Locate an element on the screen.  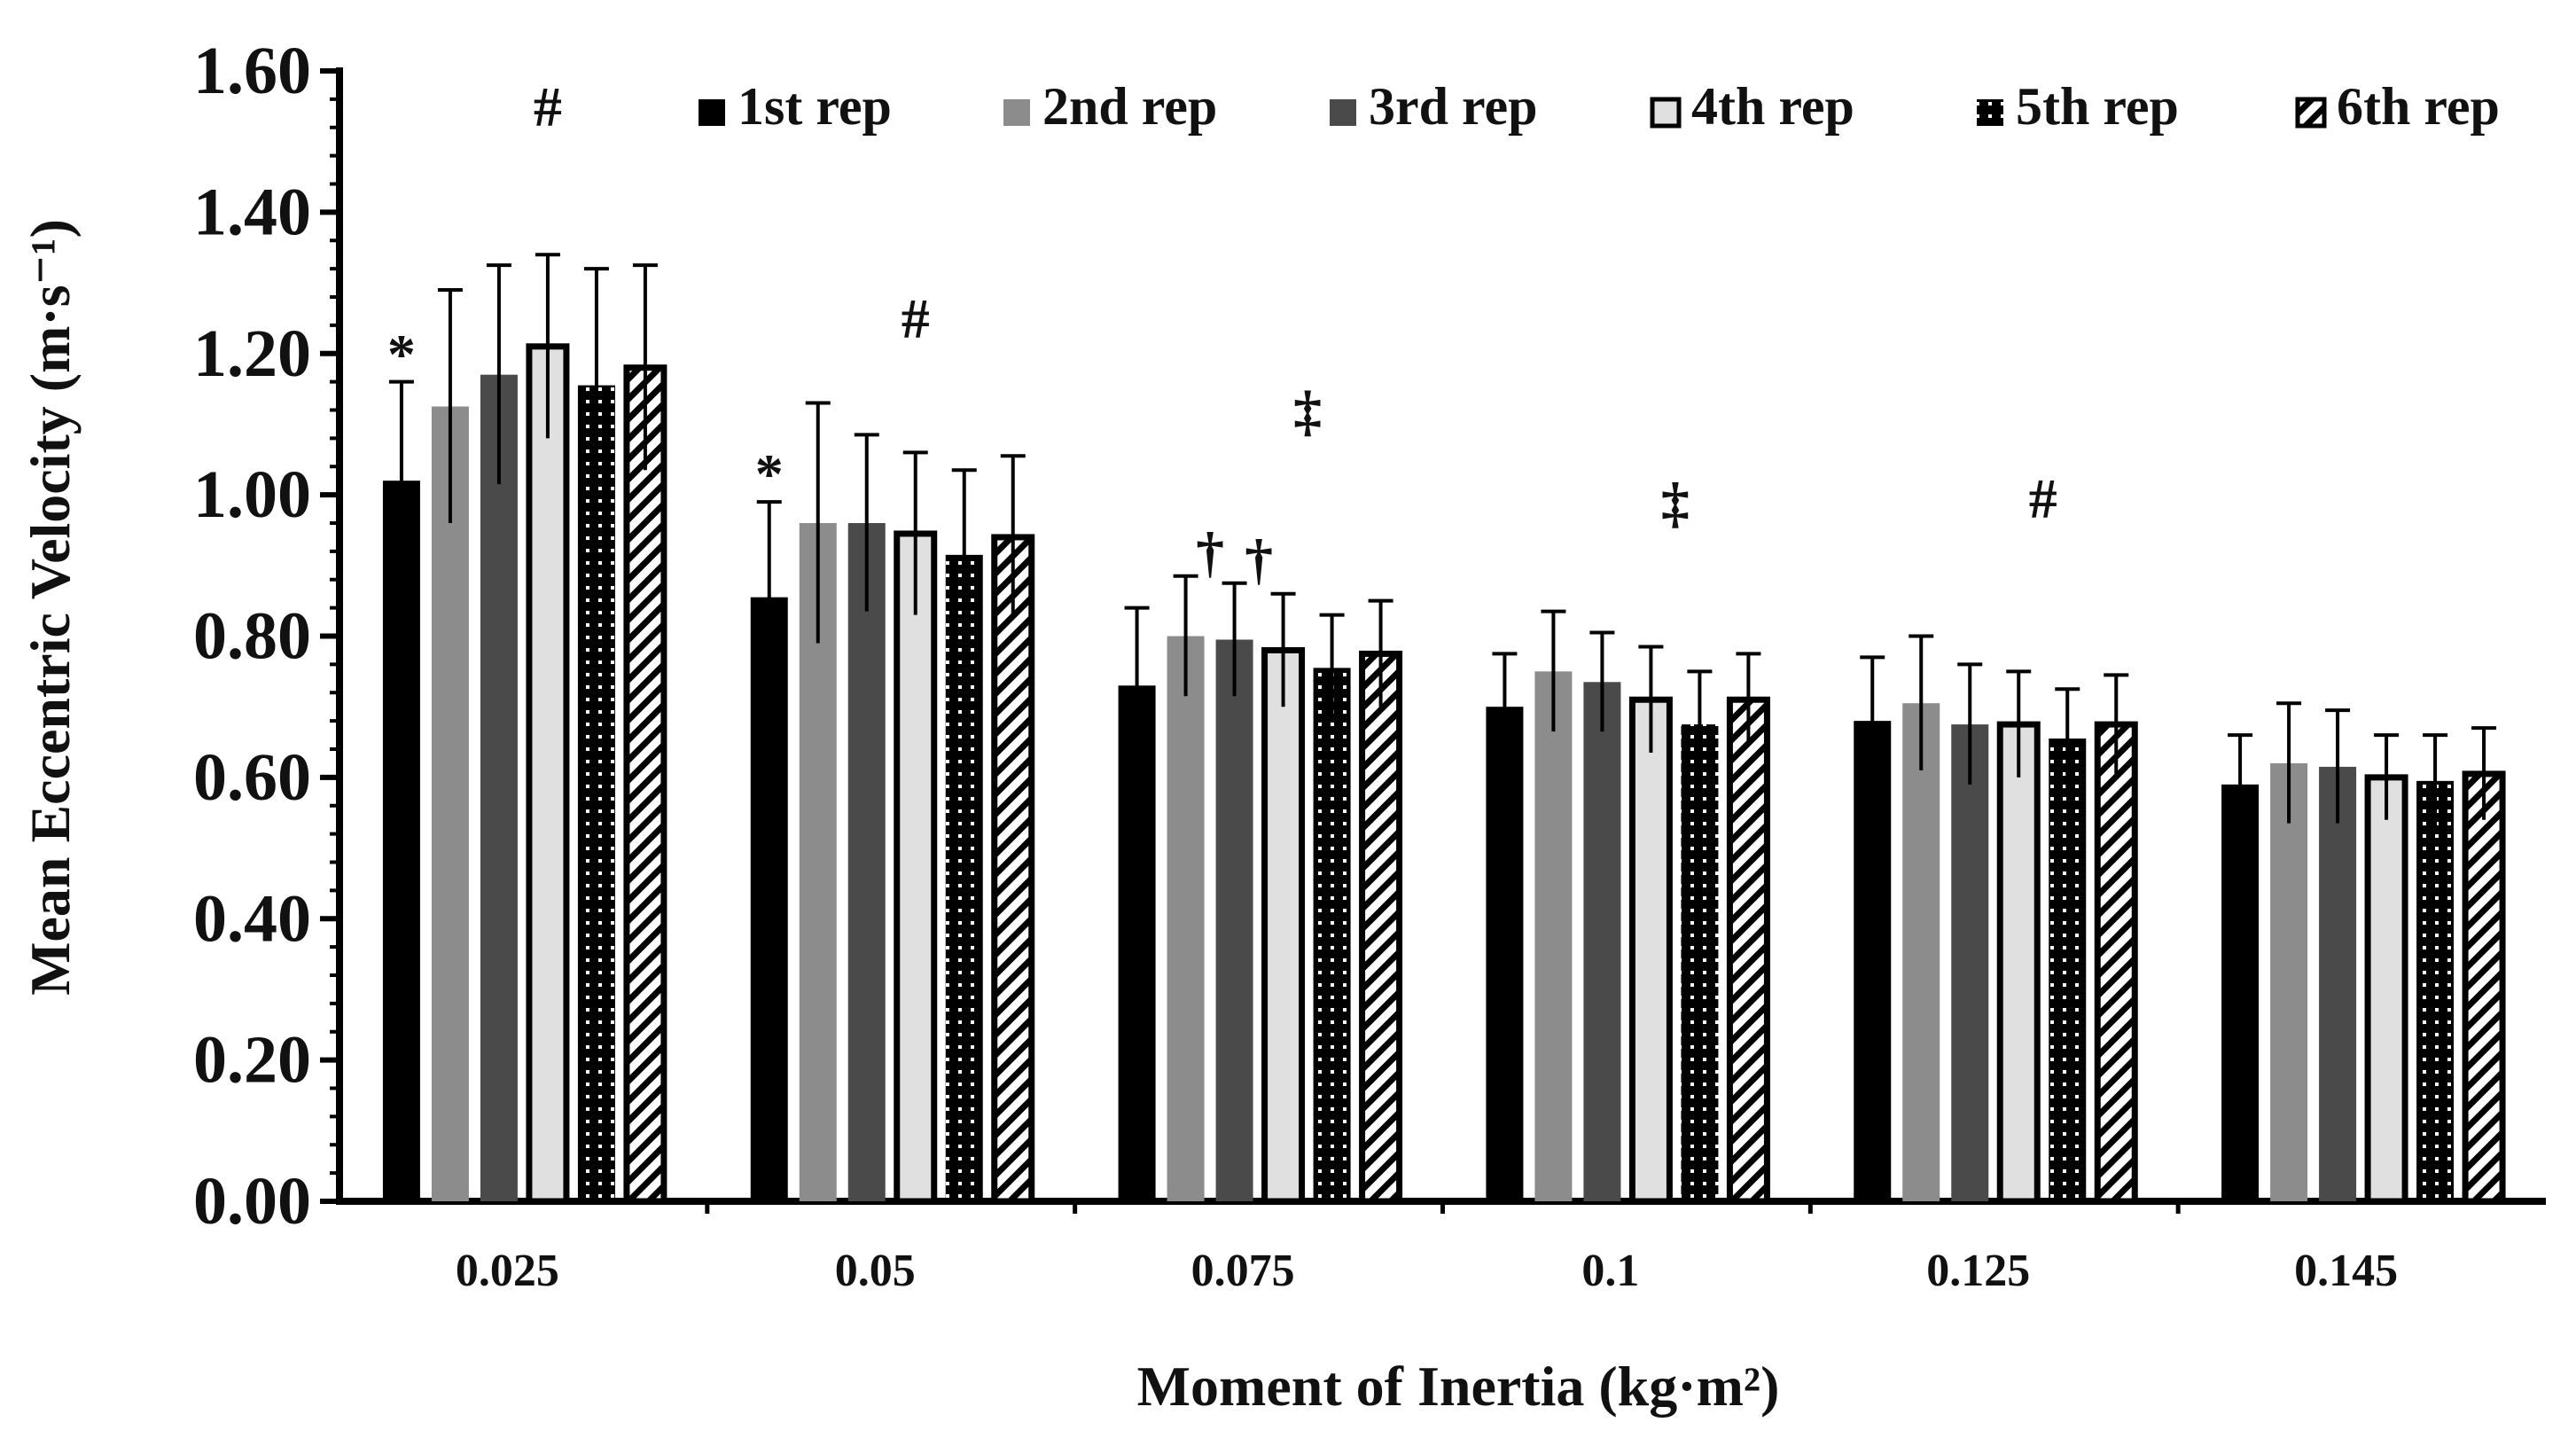
bar-6th-rep-0.1 is located at coordinates (1748, 950).